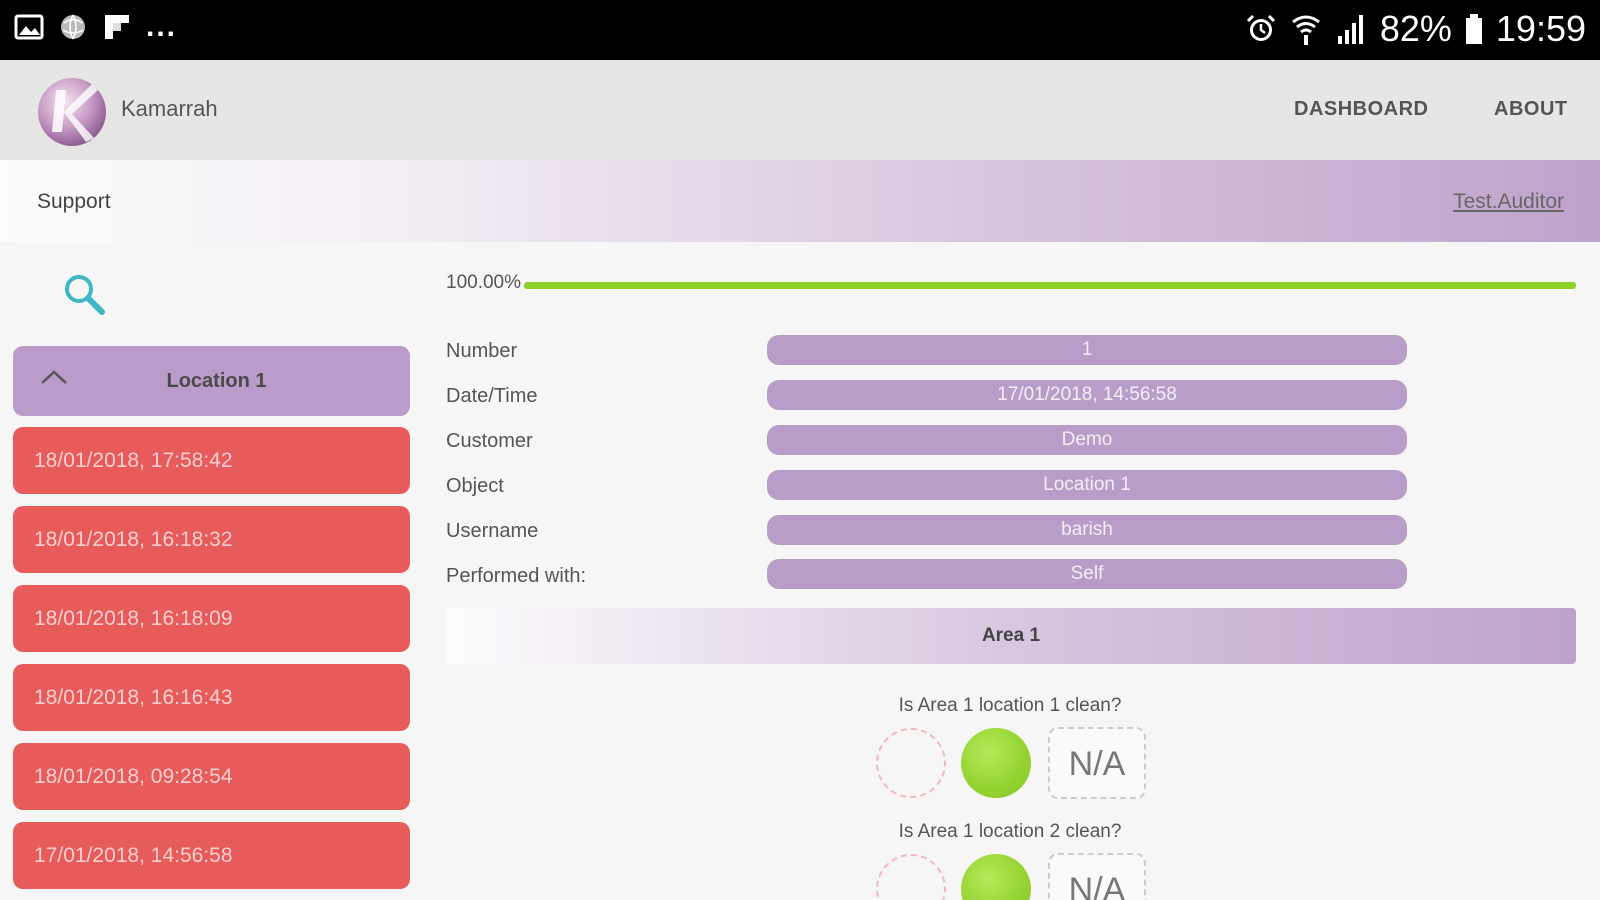 The width and height of the screenshot is (1600, 900). What do you see at coordinates (489, 441) in the screenshot?
I see `field-label-customer: Customer` at bounding box center [489, 441].